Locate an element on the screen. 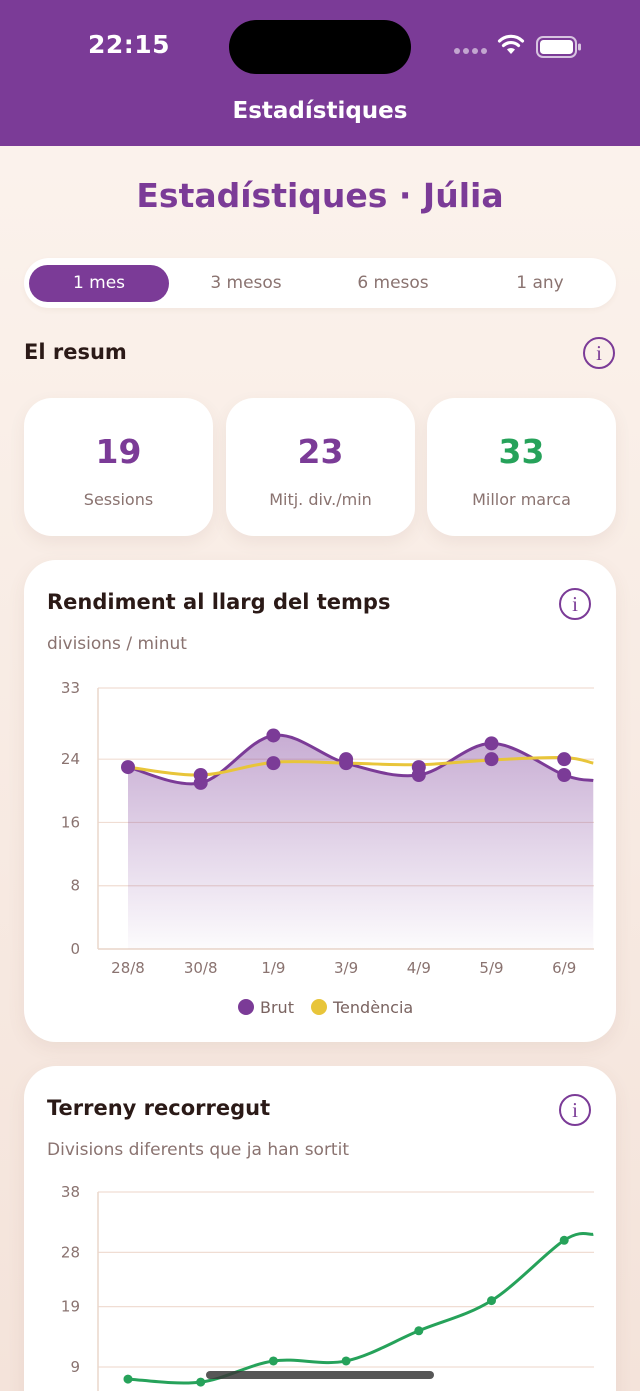 The width and height of the screenshot is (640, 1391). x-tick-label: 4/9 is located at coordinates (419, 968).